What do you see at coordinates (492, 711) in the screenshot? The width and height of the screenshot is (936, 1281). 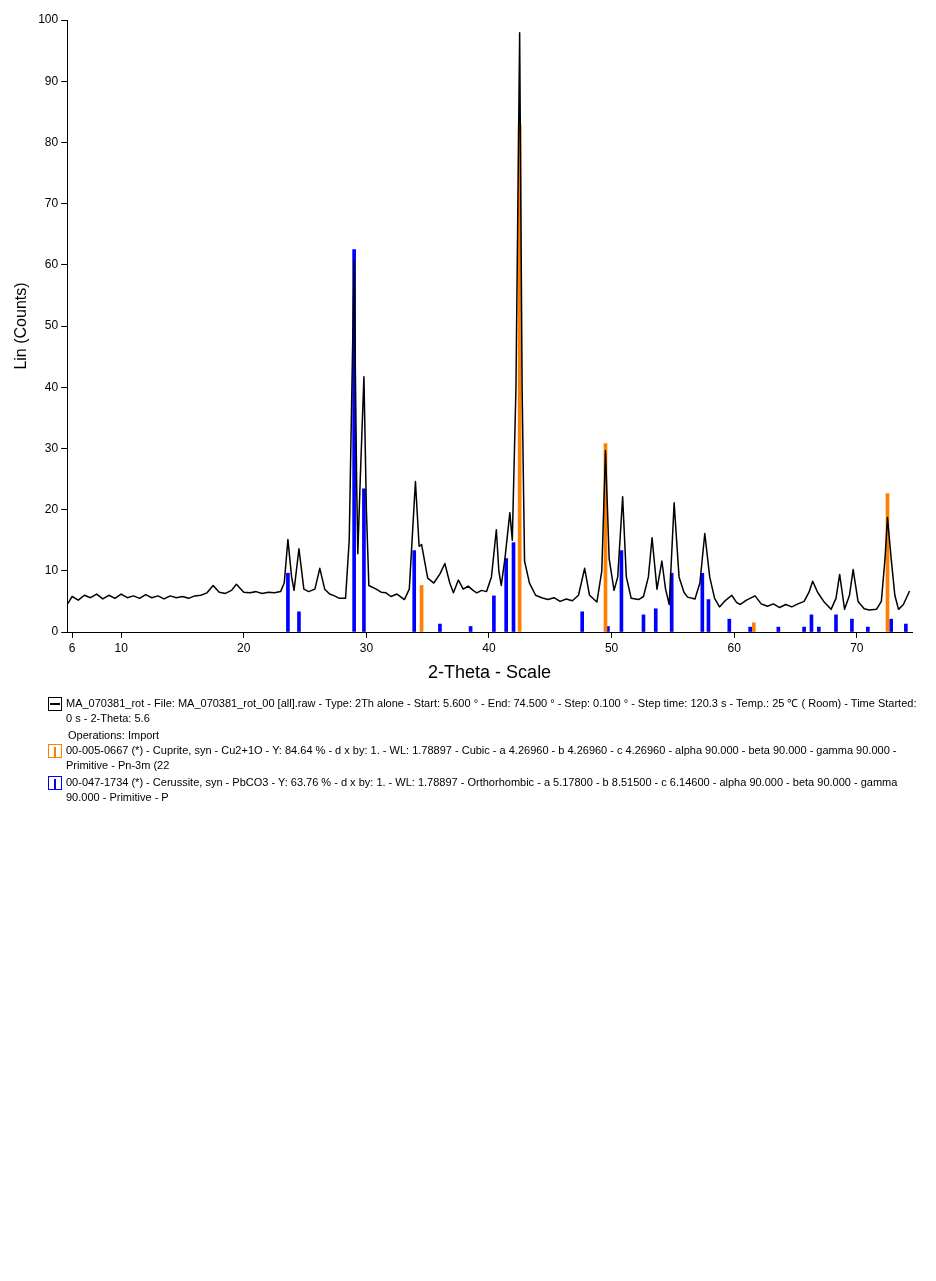 I see `legend-label: MA_070381_rot - File: MA_070381_rot_00 [all].raw - Type: 2Th alone - Start: 5.600 ° - End: 74.500 ° - Step: 0.100 ° - Step time: 120.3 s - Temp.: 25 ℃ ( Room) - Time Started: 0 s - 2-Theta: 5.6` at bounding box center [492, 711].